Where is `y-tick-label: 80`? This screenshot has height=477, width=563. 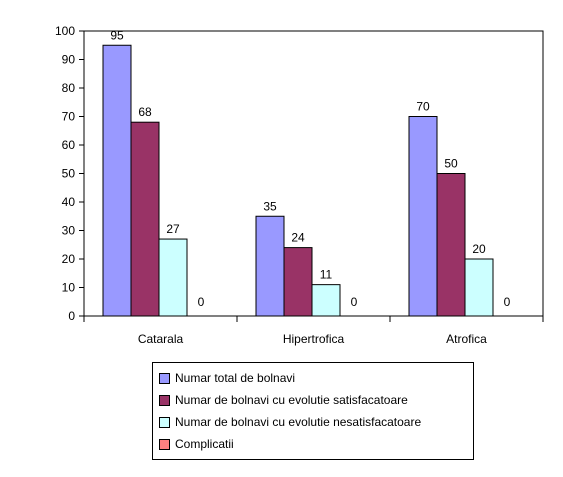 y-tick-label: 80 is located at coordinates (69, 88).